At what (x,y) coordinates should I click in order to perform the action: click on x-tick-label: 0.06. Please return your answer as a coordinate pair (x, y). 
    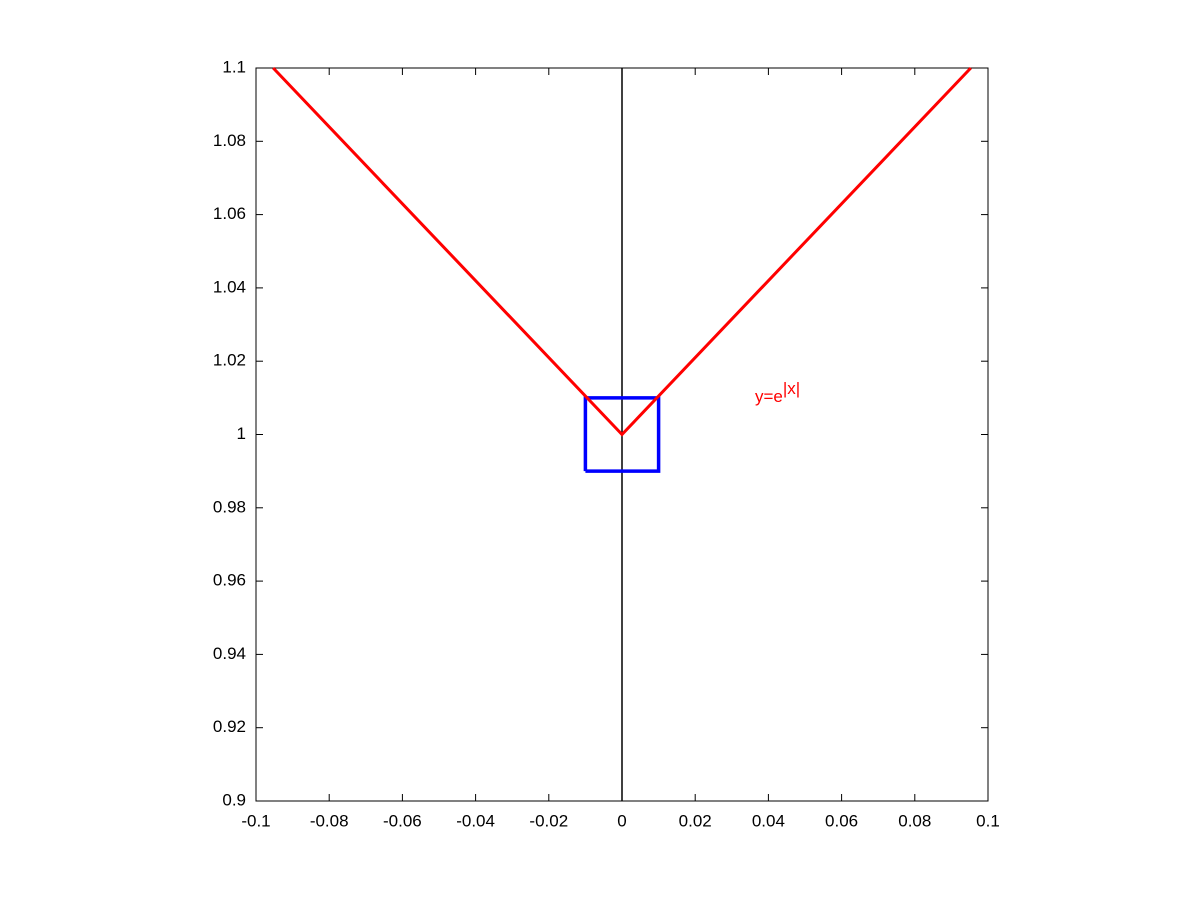
    Looking at the image, I should click on (841, 820).